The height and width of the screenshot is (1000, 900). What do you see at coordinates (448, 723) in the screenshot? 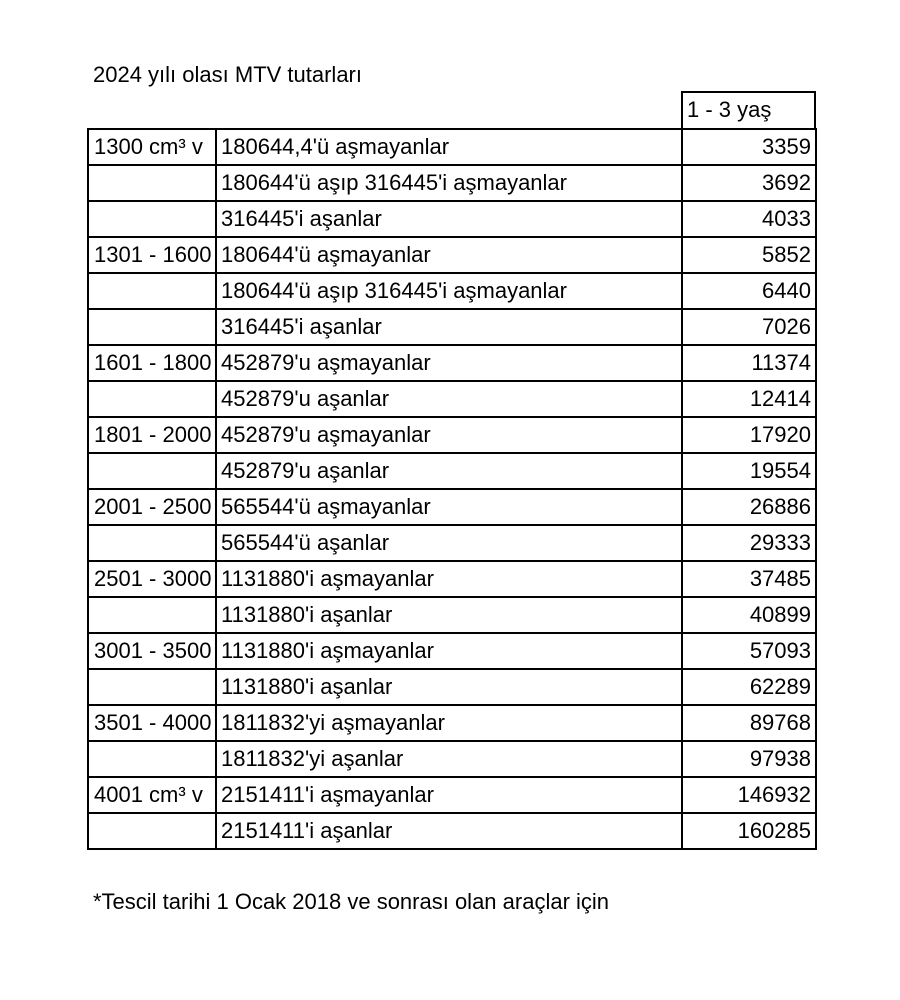
I see `value-range-cell: 1811832'yi aşmayanlar` at bounding box center [448, 723].